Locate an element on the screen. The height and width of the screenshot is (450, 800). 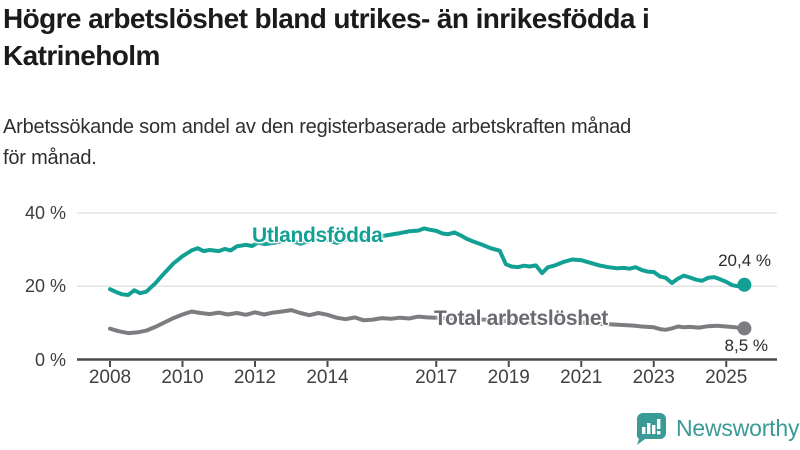
end-value-label-total: 8,5 % is located at coordinates (746, 345).